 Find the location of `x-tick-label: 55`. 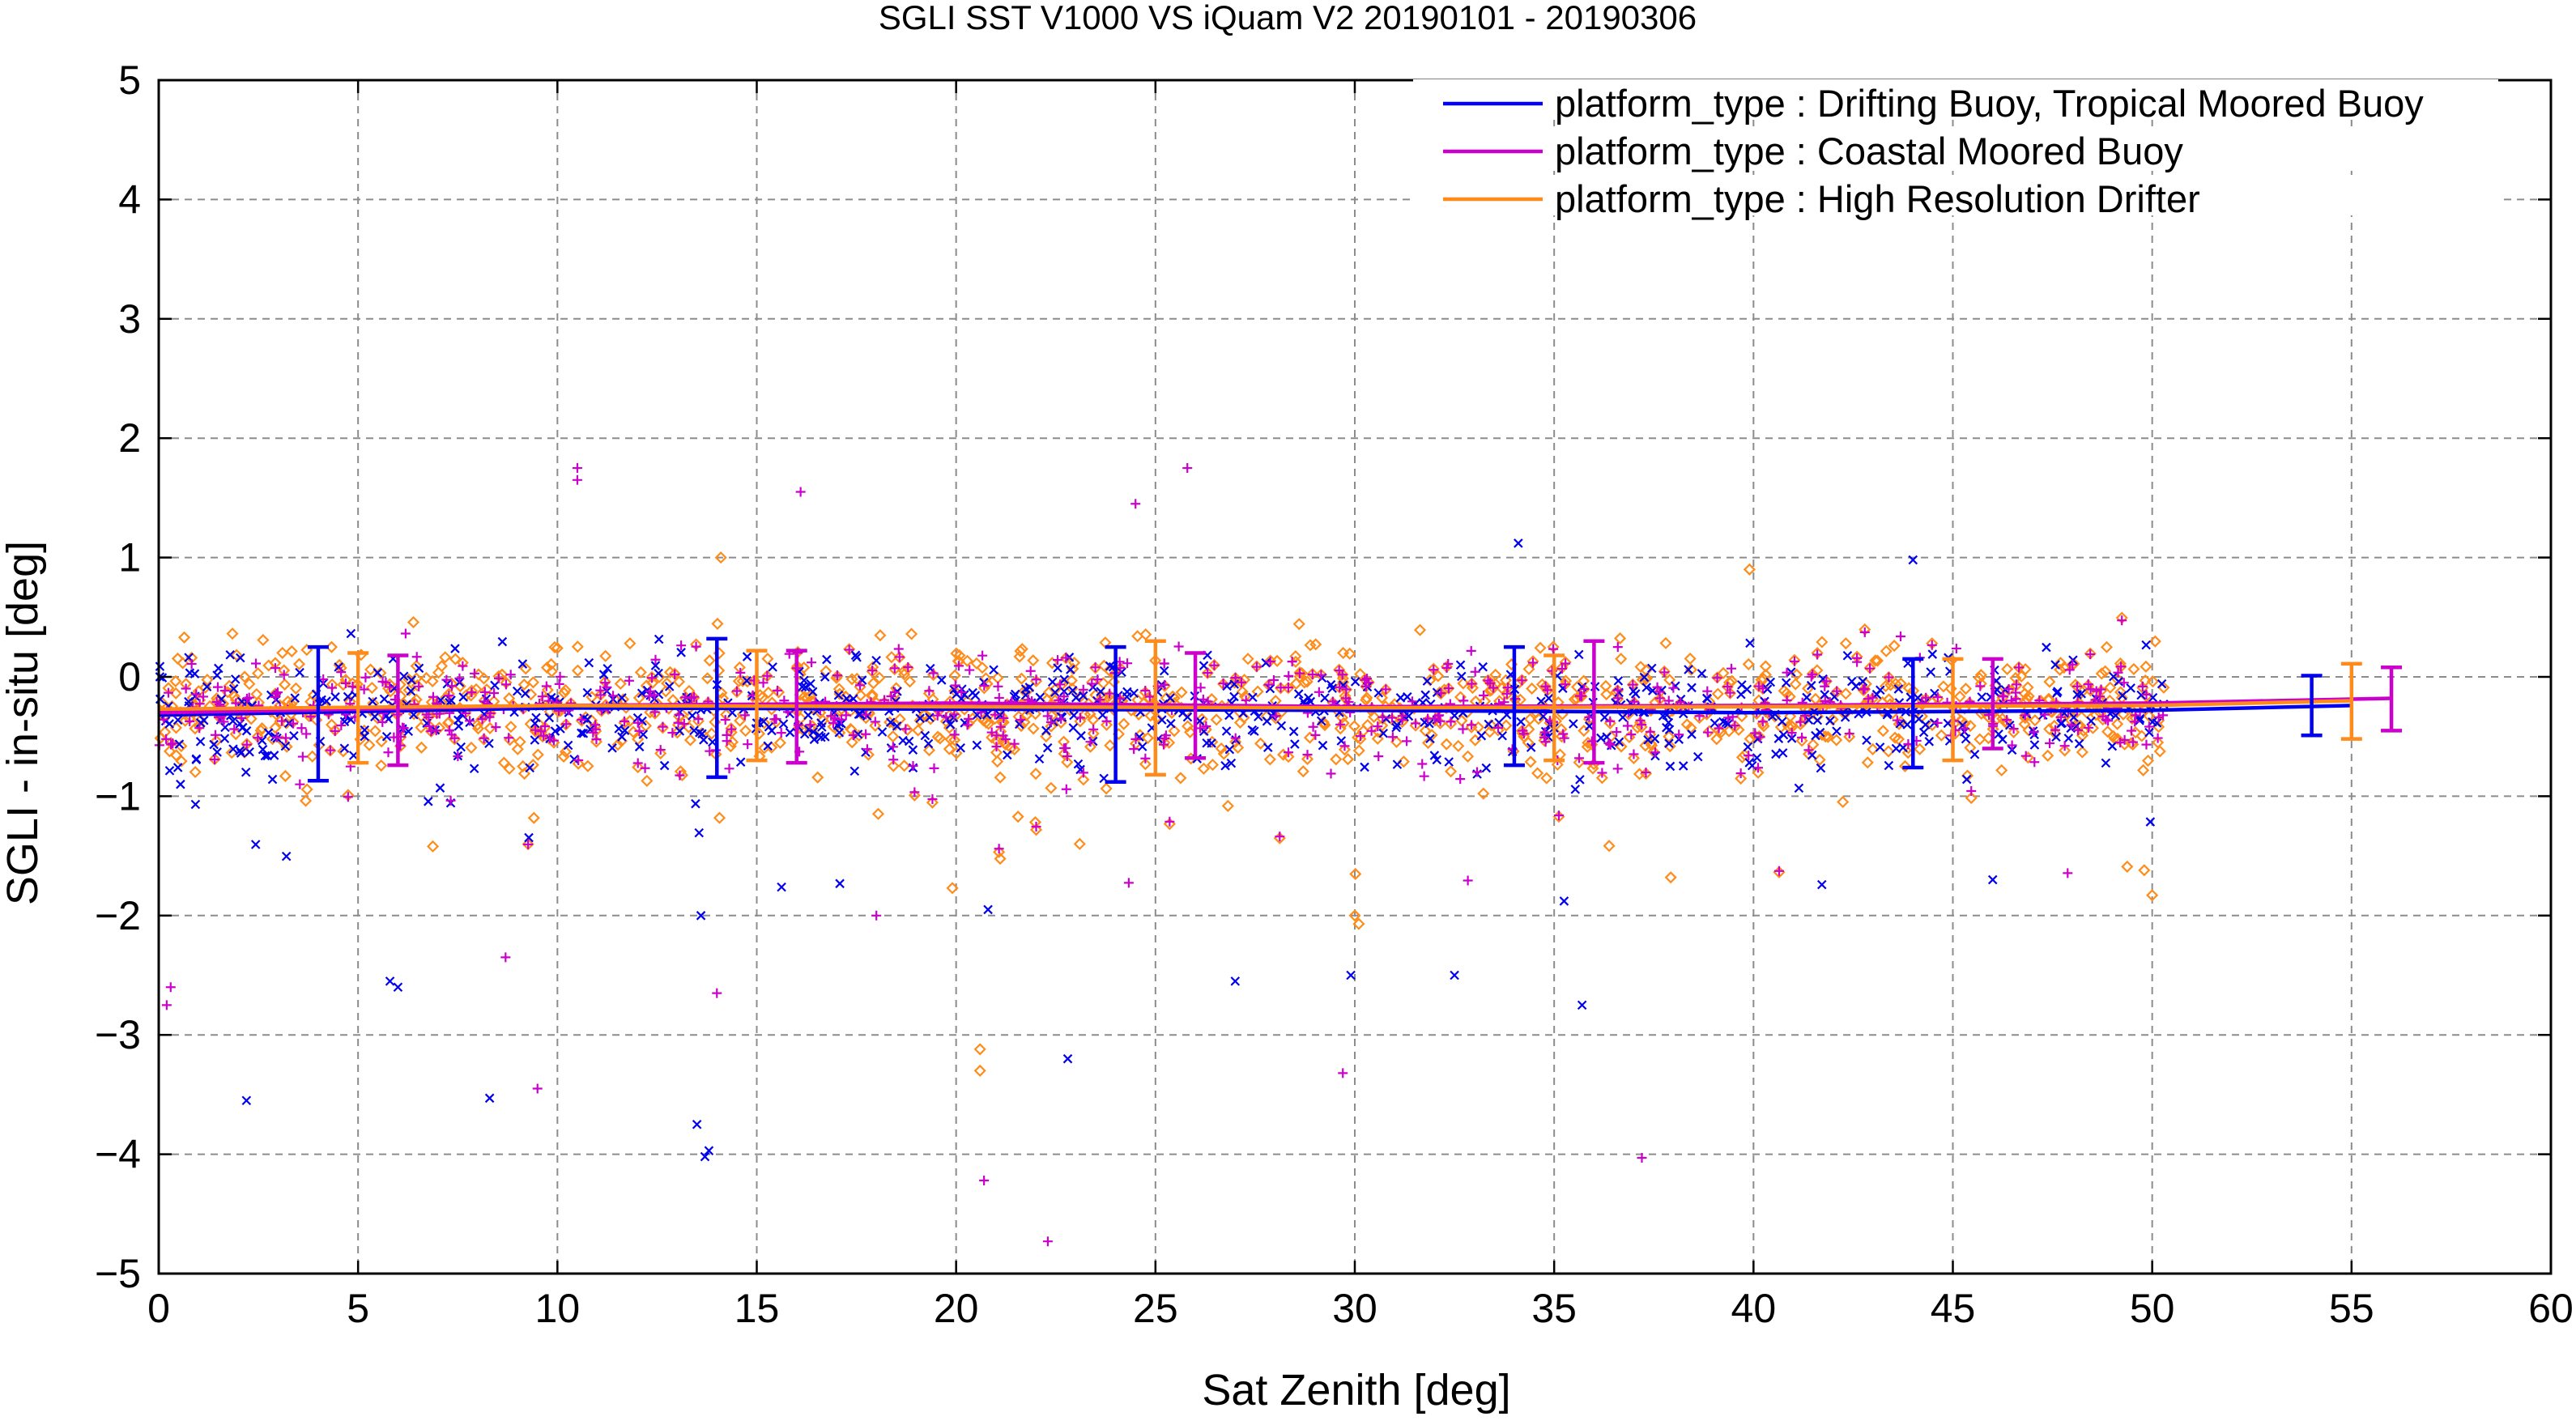

x-tick-label: 55 is located at coordinates (2351, 1309).